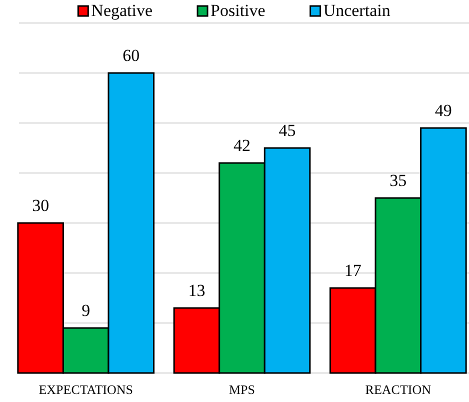  What do you see at coordinates (398, 180) in the screenshot?
I see `data-label: 35` at bounding box center [398, 180].